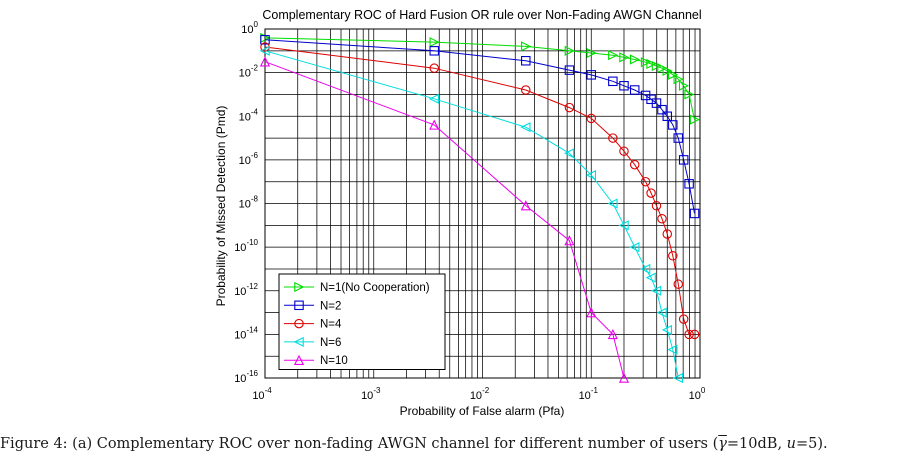 The height and width of the screenshot is (469, 912). What do you see at coordinates (249, 203) in the screenshot?
I see `y-tick-label: 10⁻⁸` at bounding box center [249, 203].